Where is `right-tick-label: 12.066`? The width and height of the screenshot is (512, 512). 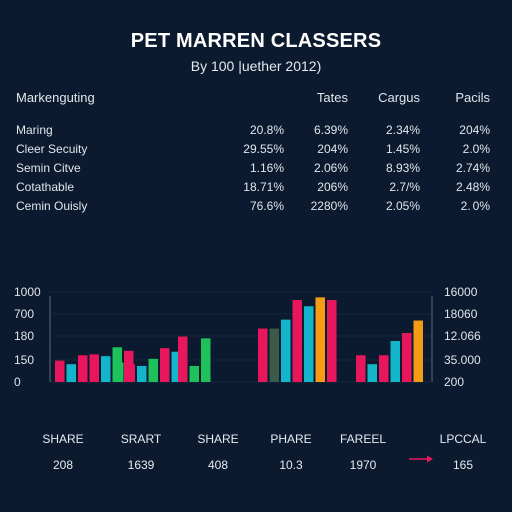 right-tick-label: 12.066 is located at coordinates (462, 336).